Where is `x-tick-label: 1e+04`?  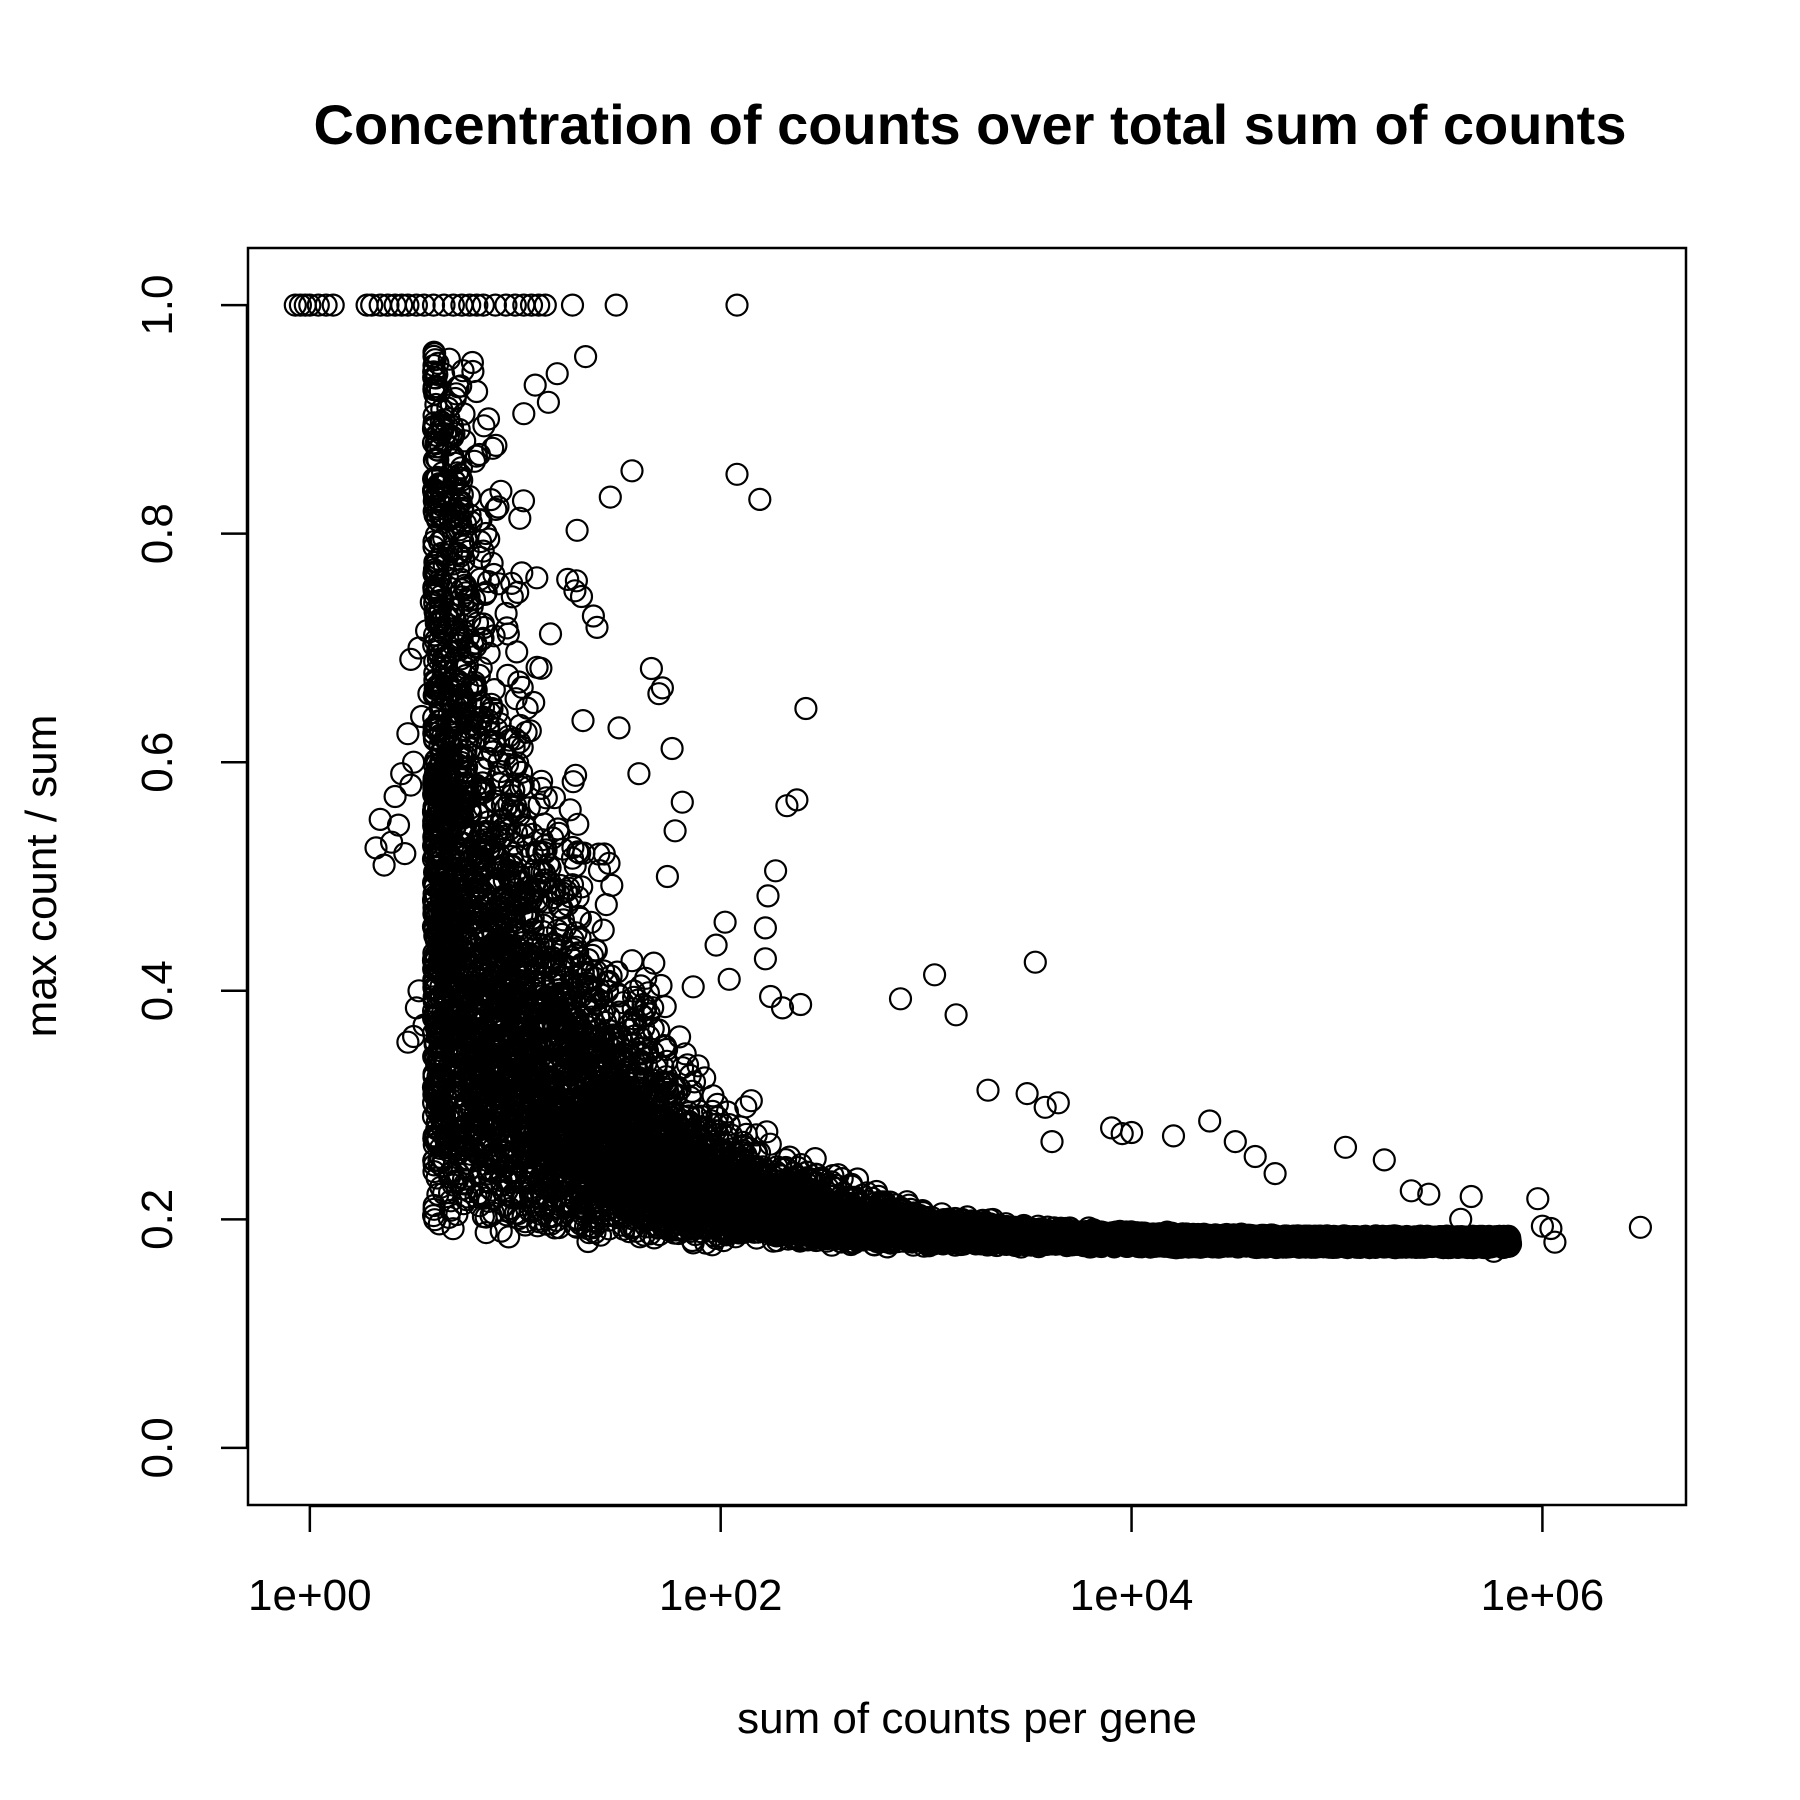 x-tick-label: 1e+04 is located at coordinates (1132, 1595).